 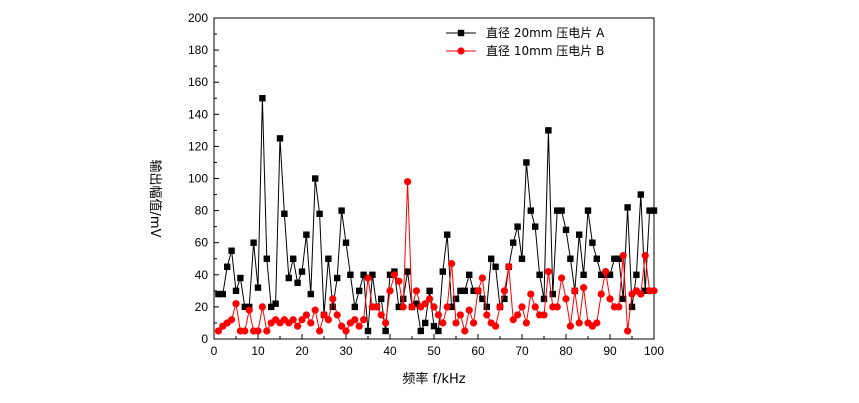 I want to click on legend-marker-square, so click(x=461, y=33).